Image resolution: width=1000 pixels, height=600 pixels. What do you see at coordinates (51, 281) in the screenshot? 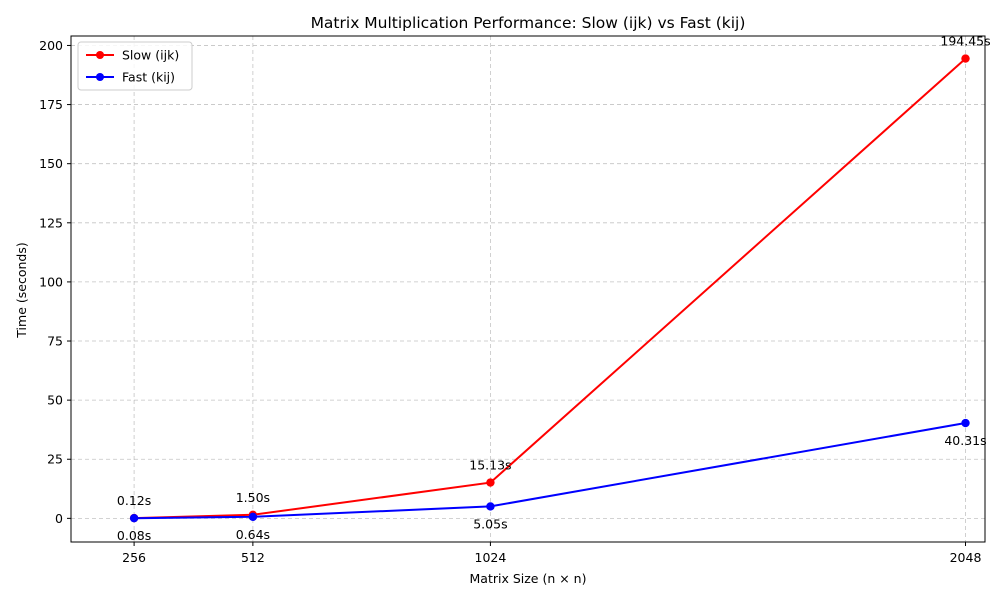
I see `y-tick-label: 100` at bounding box center [51, 281].